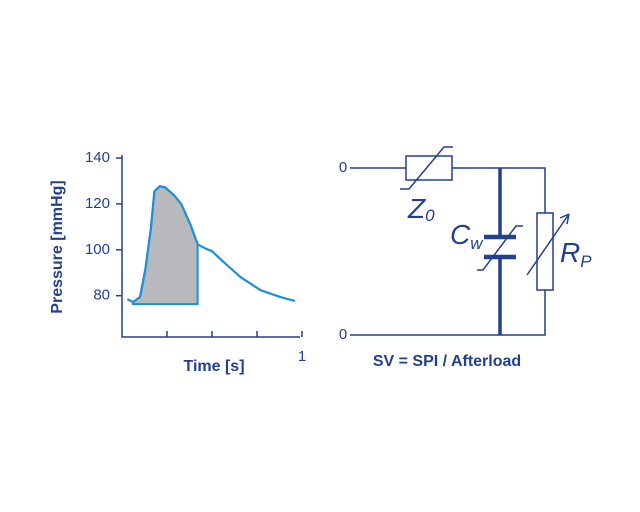  I want to click on resistor-rp, so click(545, 251).